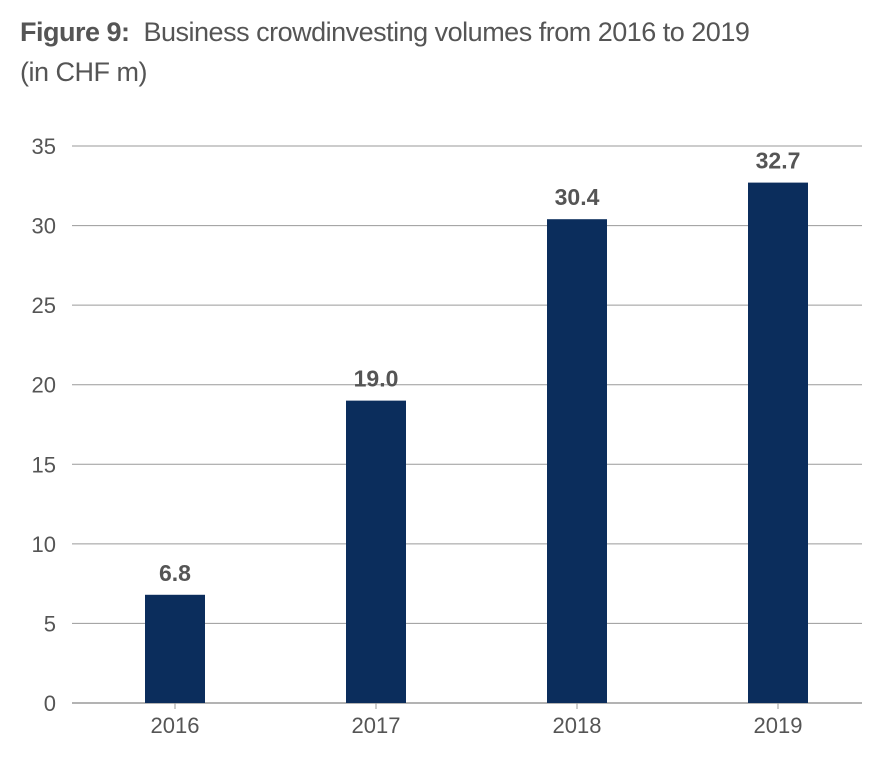 This screenshot has height=759, width=885. Describe the element at coordinates (44, 385) in the screenshot. I see `y-tick-label: 20` at that location.